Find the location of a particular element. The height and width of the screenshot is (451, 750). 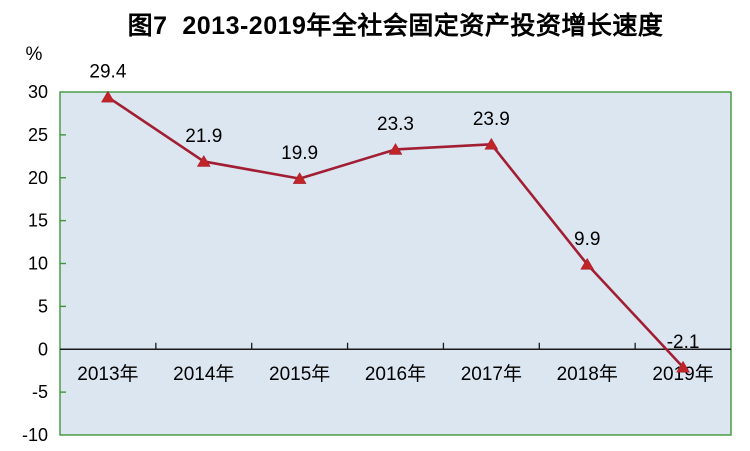

data-label: 23.9 is located at coordinates (491, 119).